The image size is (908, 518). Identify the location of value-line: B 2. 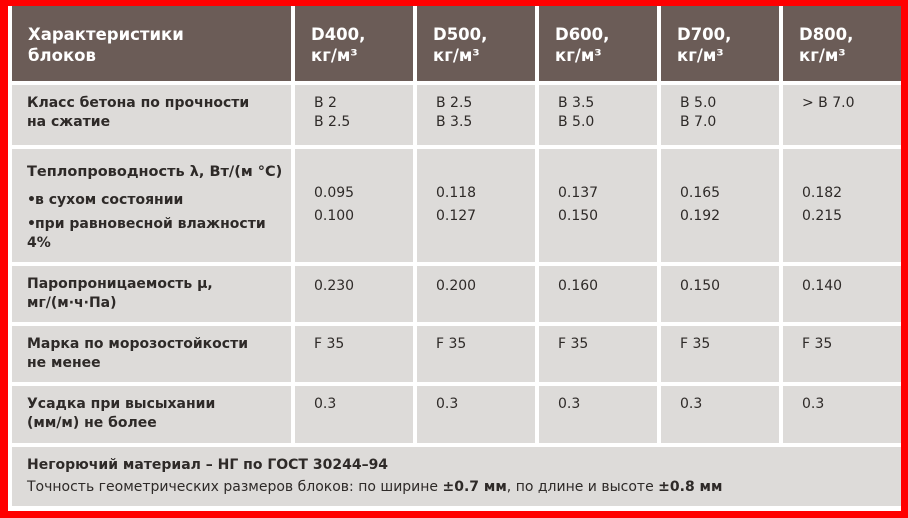
(325, 103).